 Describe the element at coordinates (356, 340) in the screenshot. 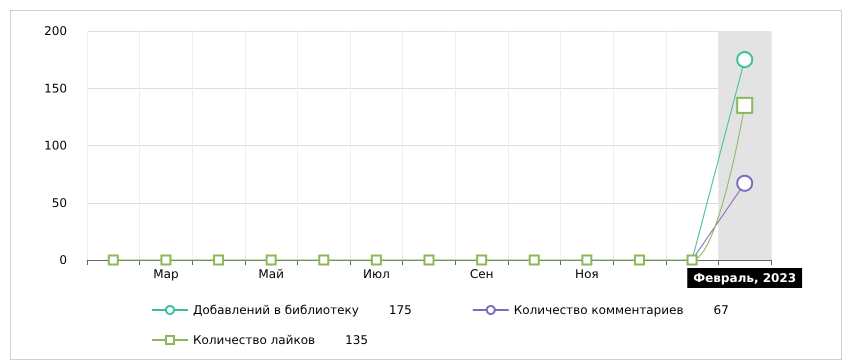

I see `text: 135` at that location.